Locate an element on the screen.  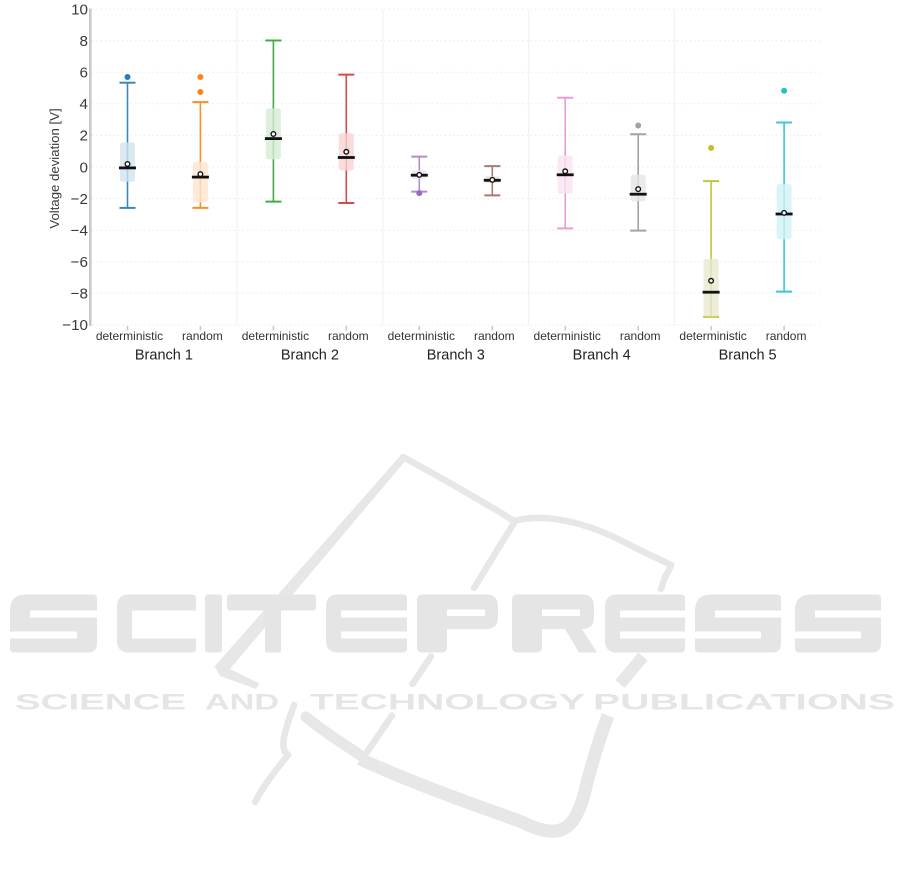
svg-text: 6 is located at coordinates (84, 73).